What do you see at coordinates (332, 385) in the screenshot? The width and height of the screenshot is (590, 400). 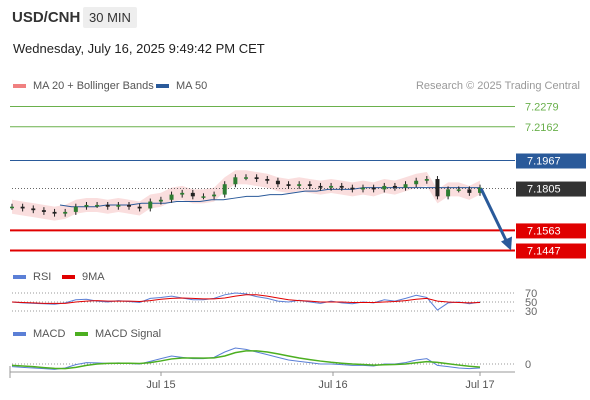 I see `x-tick-label: Jul 16` at bounding box center [332, 385].